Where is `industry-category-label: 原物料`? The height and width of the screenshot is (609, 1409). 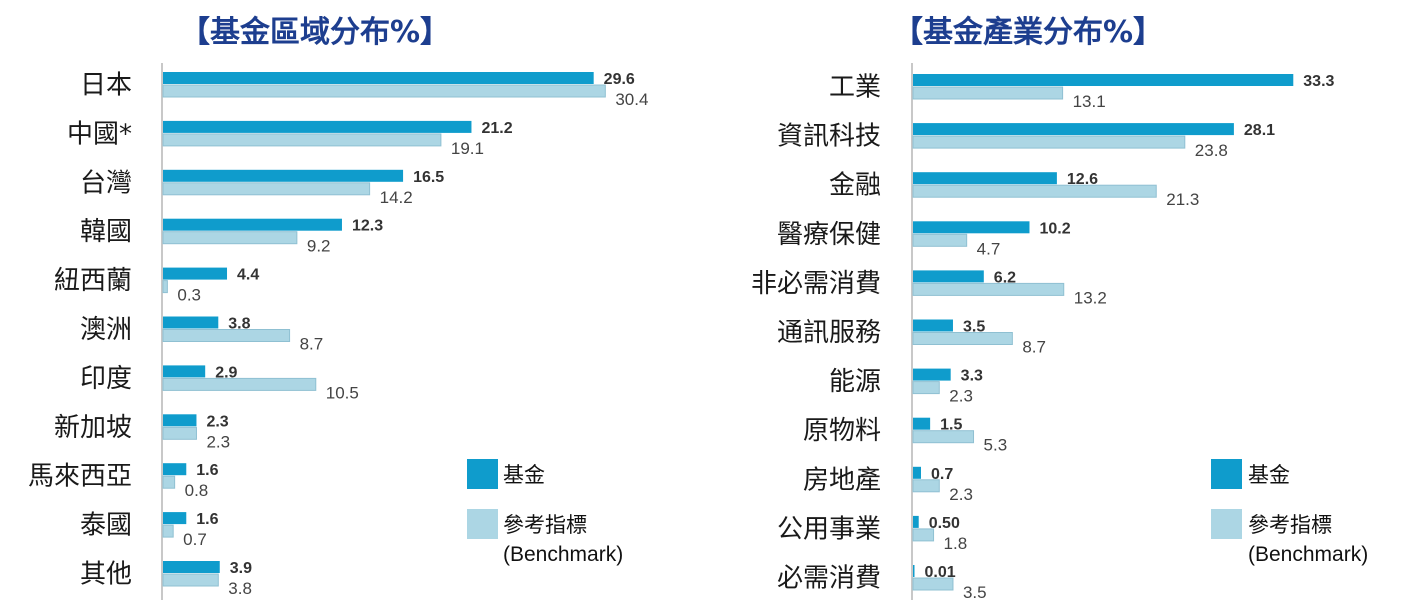
industry-category-label: 原物料 is located at coordinates (842, 431).